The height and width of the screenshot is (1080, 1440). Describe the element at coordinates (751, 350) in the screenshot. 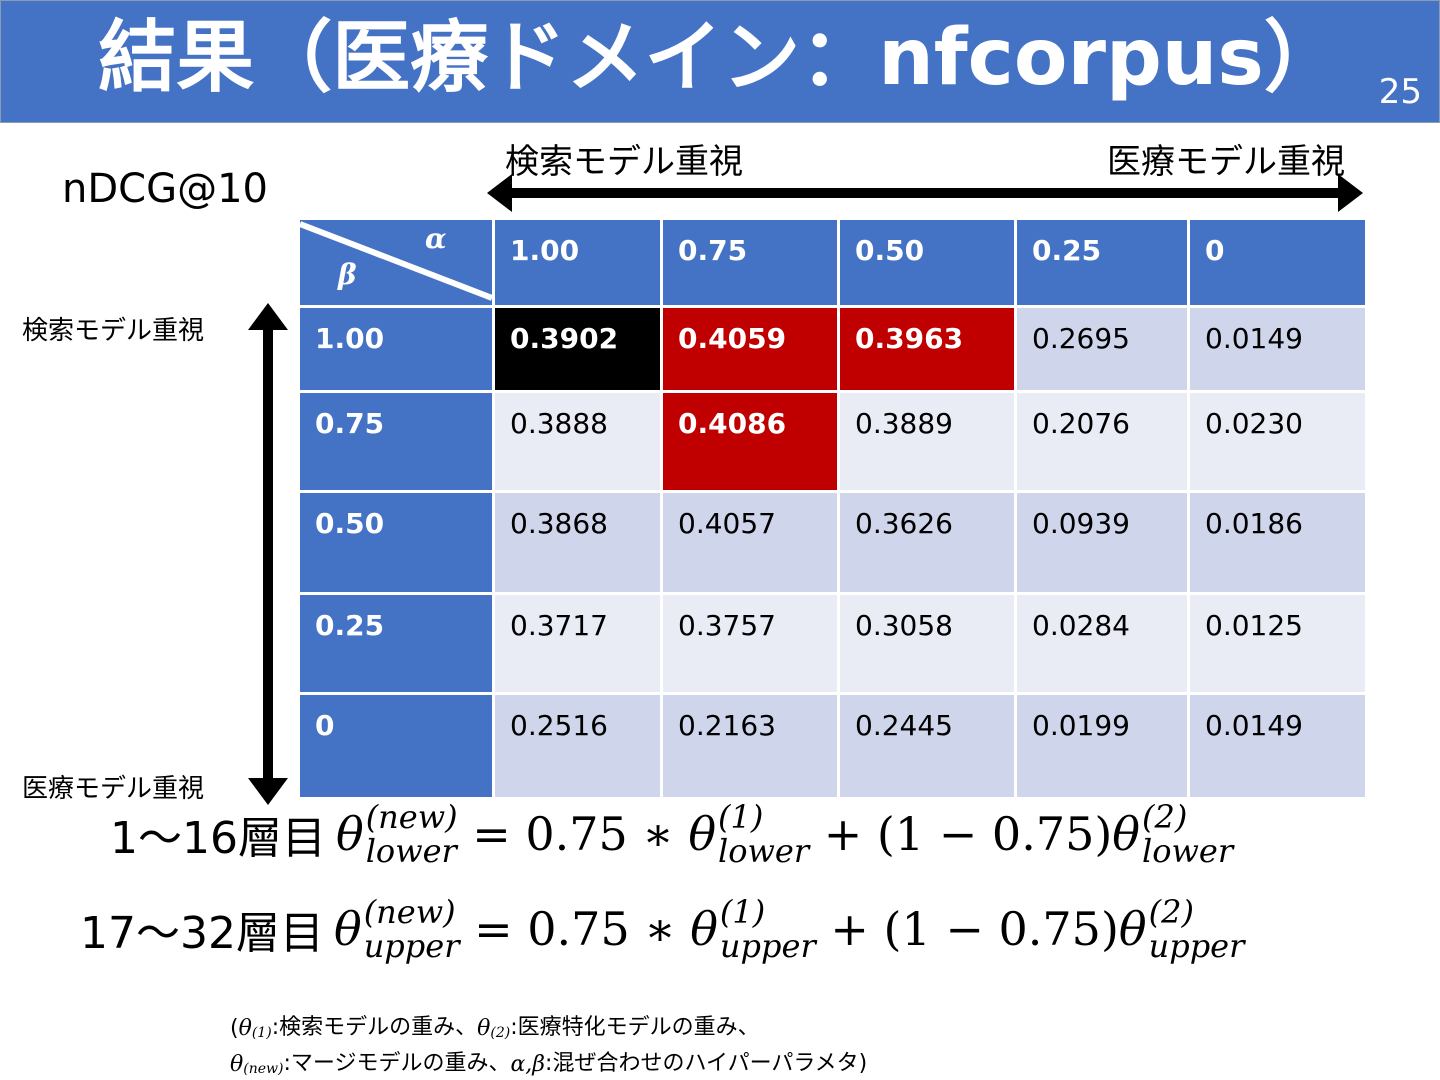

I see `table-cell: 0.4059` at that location.